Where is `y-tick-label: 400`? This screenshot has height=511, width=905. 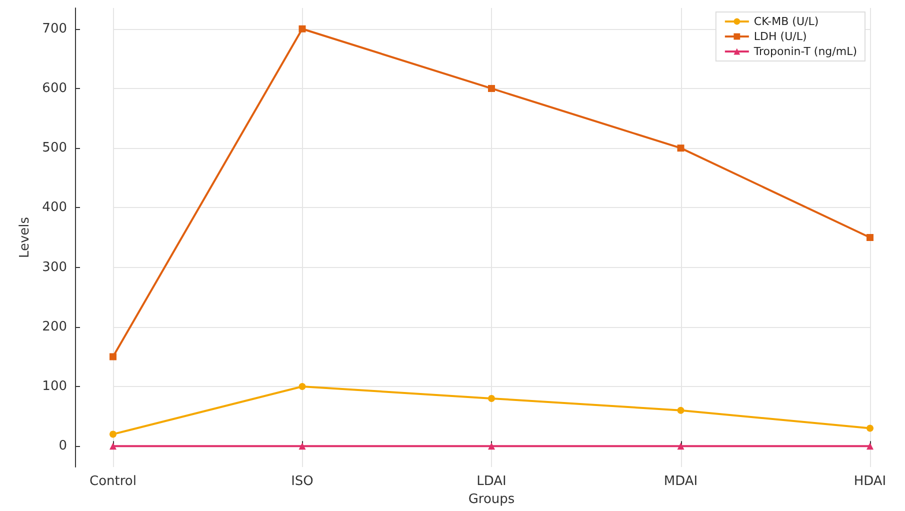 y-tick-label: 400 is located at coordinates (54, 208).